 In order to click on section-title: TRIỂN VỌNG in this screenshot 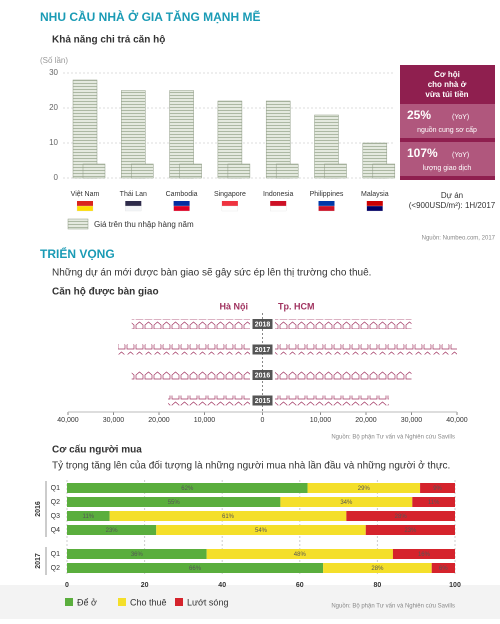, I will do `click(77, 253)`.